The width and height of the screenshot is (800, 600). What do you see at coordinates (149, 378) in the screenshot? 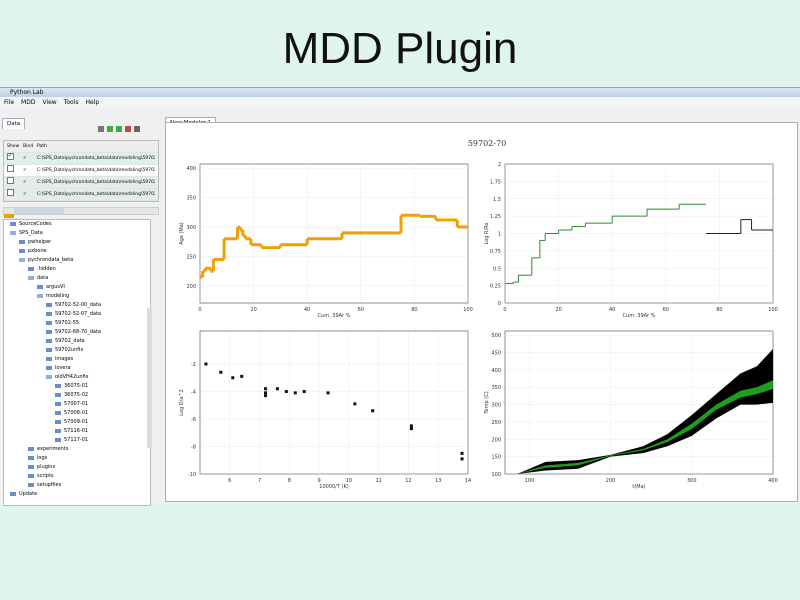
I see `v-scrollbar` at bounding box center [149, 378].